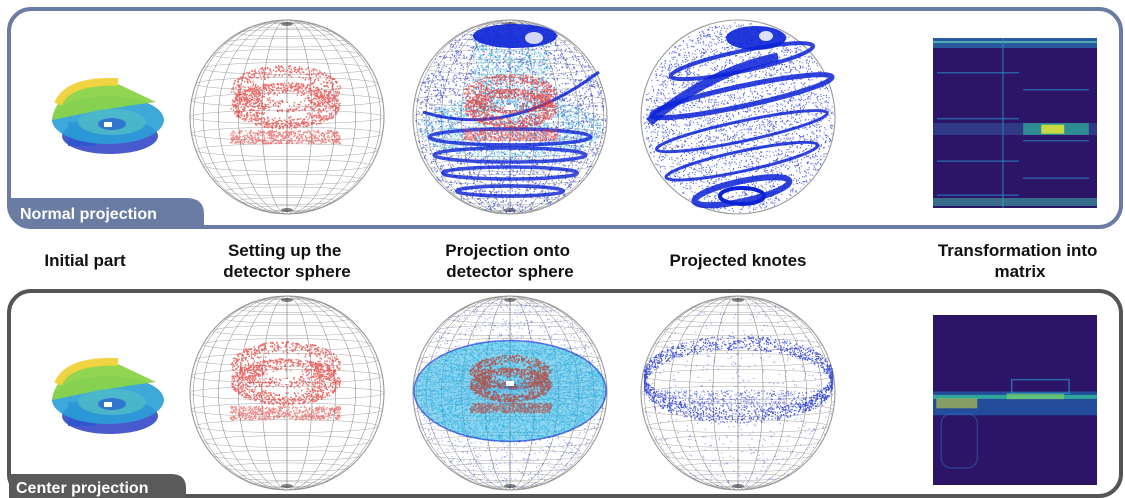  I want to click on step-label-setup-sphere: Setting up the detector sphere, so click(287, 261).